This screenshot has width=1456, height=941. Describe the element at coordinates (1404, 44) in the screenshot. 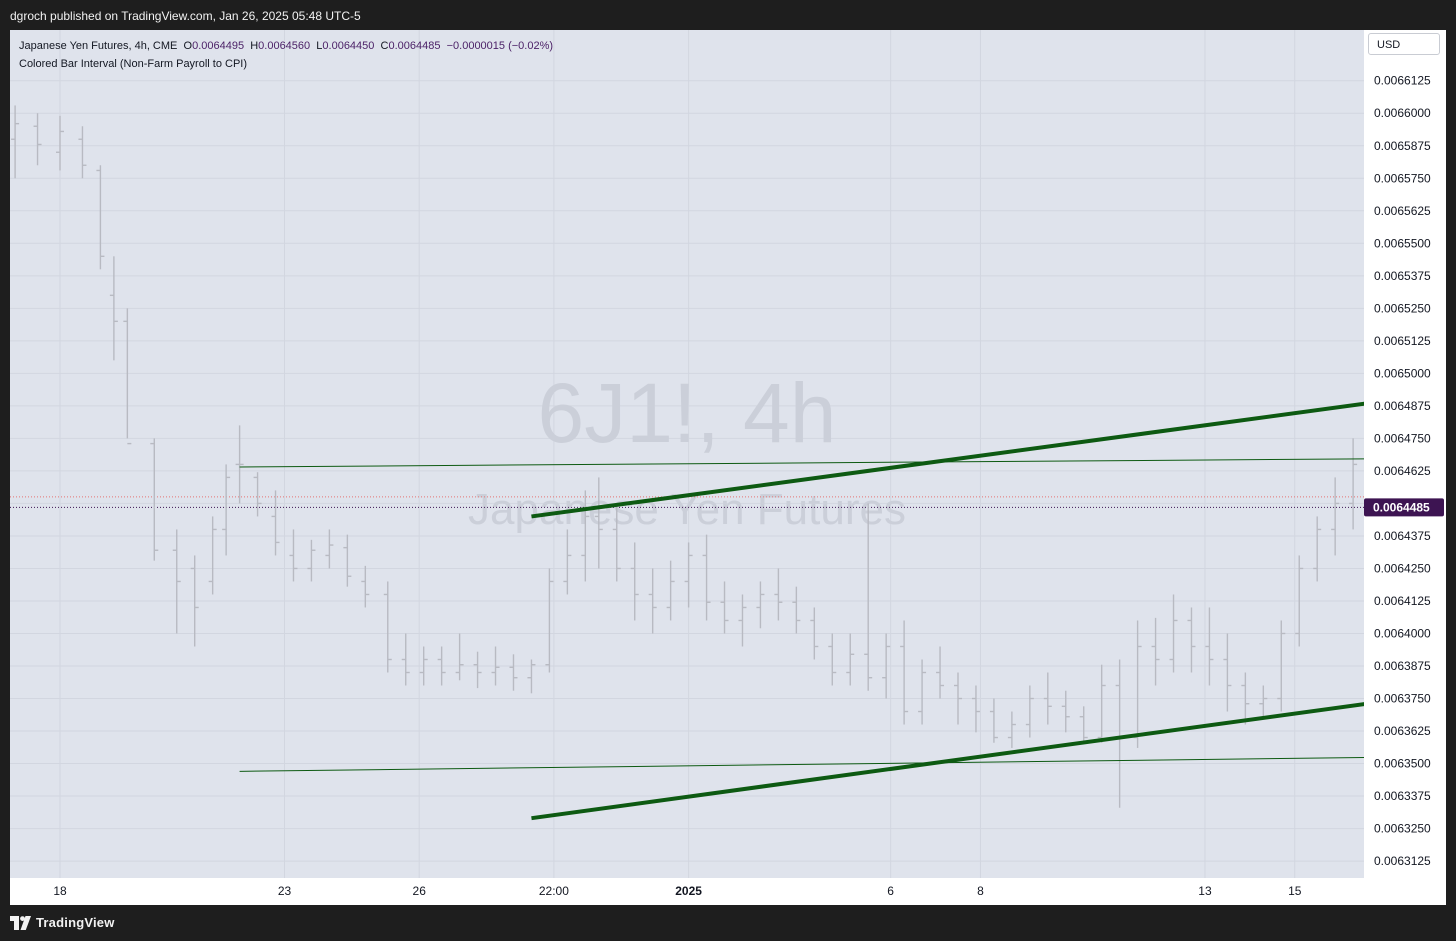

I see `currency-selector: USD` at that location.